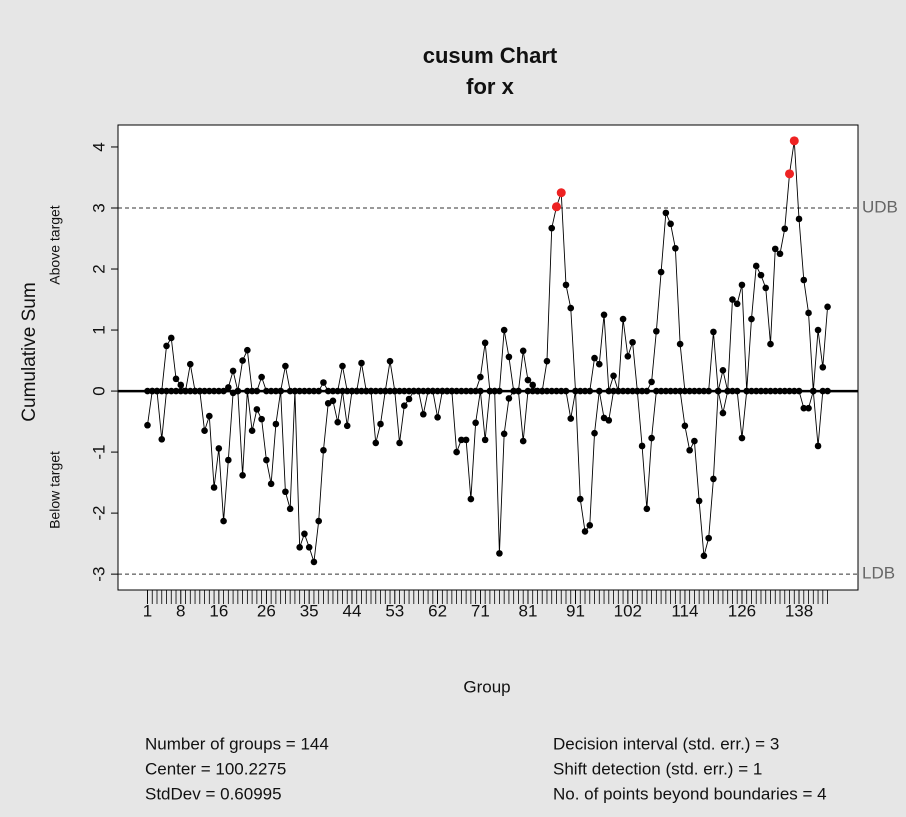 Image resolution: width=906 pixels, height=817 pixels. What do you see at coordinates (98, 513) in the screenshot?
I see `y-tick-label: -2` at bounding box center [98, 513].